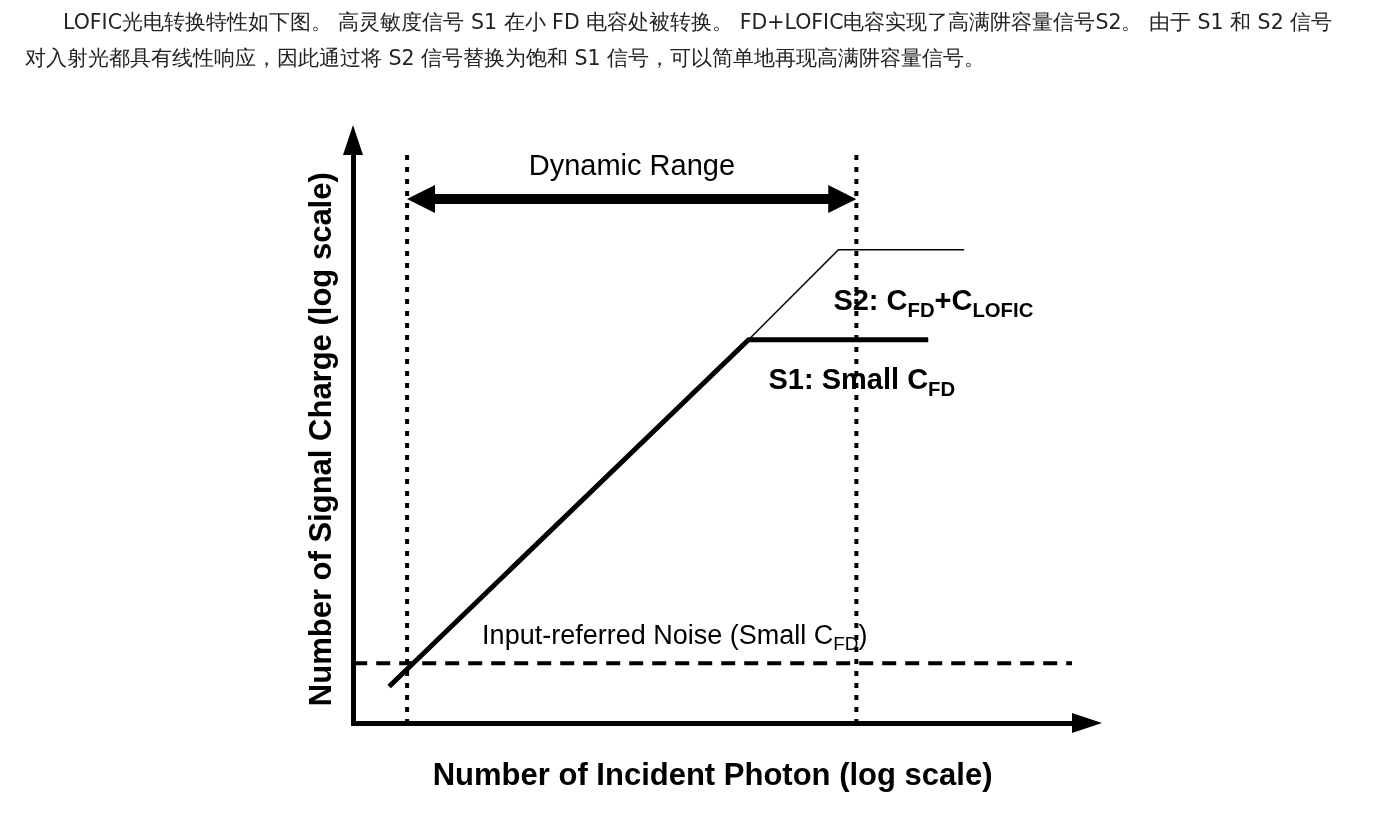  I want to click on x-axis-title: Number of Incident Photon (log scale), so click(712, 774).